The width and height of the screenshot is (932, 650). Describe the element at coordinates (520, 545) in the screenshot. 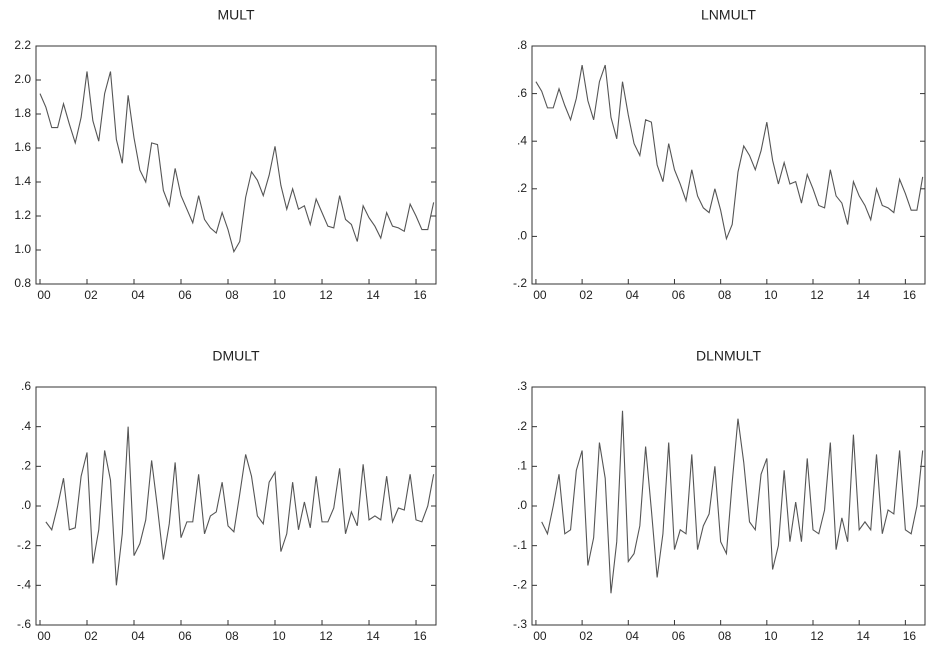

I see `y-tick-label: -.1` at that location.